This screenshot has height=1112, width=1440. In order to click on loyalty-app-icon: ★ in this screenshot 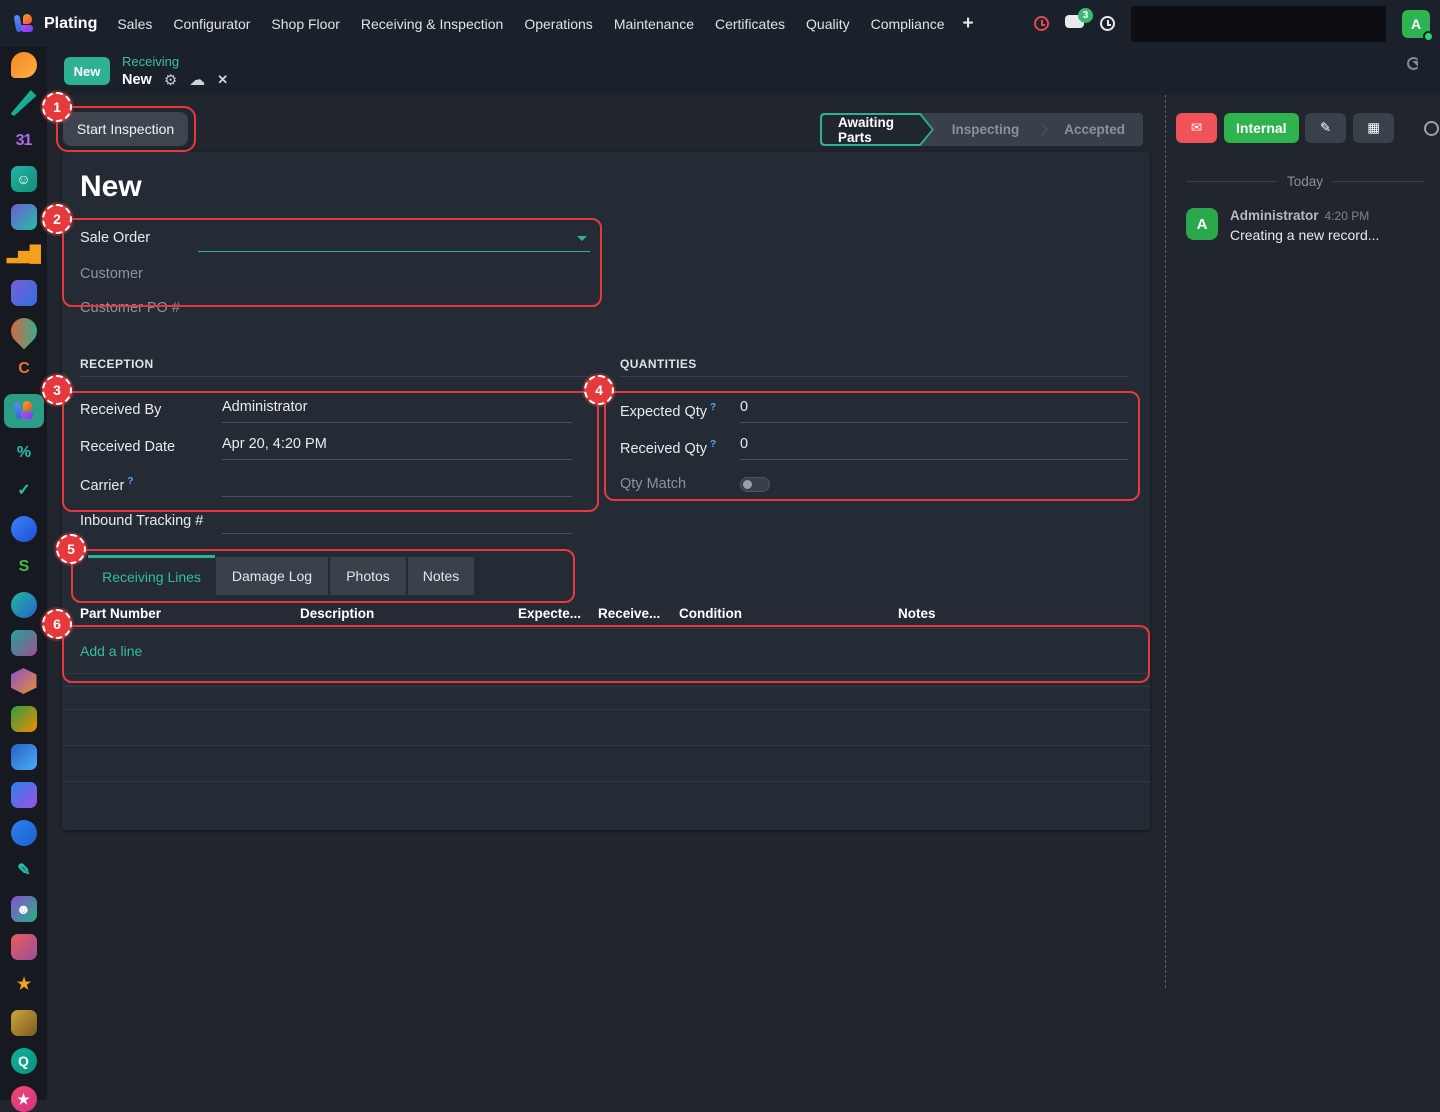, I will do `click(23, 984)`.